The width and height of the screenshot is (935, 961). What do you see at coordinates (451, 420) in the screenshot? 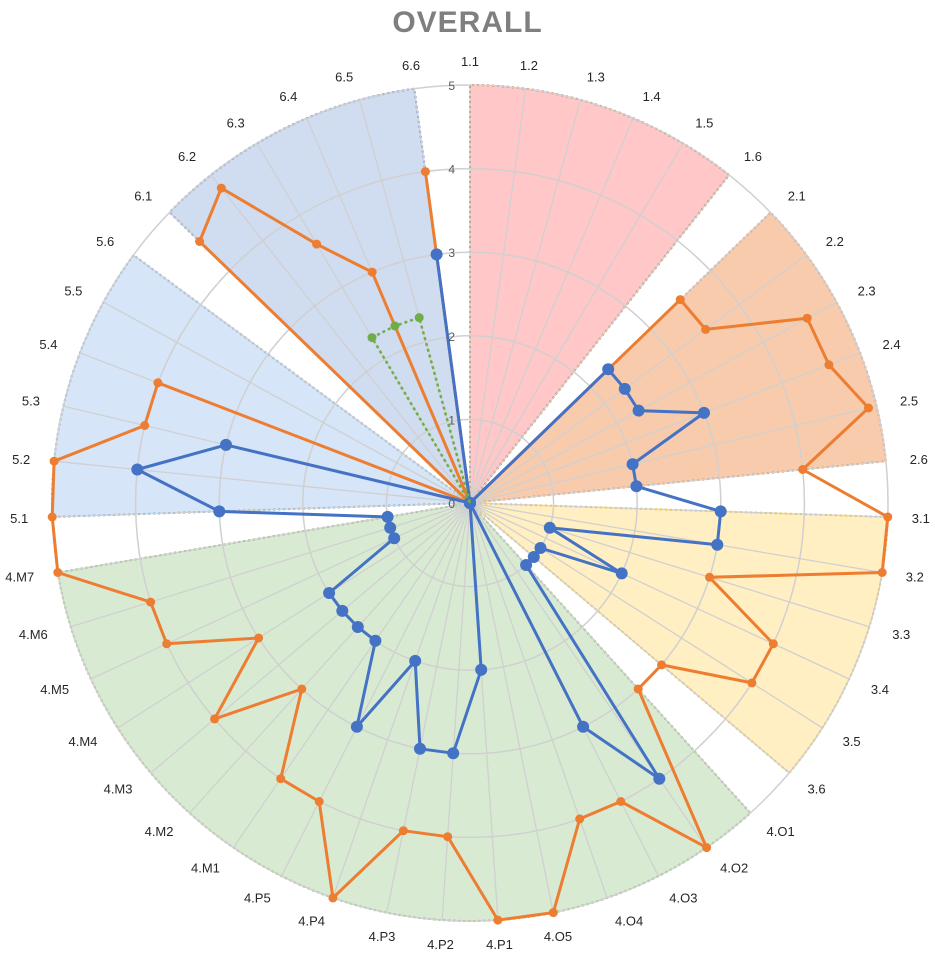
I see `radial-tick-label: 1` at bounding box center [451, 420].